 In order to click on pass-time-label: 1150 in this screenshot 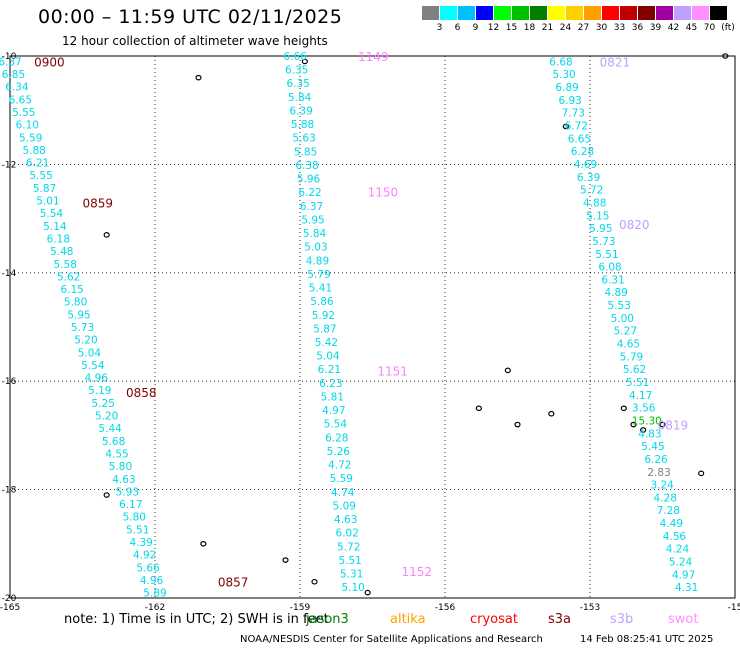, I will do `click(383, 193)`.